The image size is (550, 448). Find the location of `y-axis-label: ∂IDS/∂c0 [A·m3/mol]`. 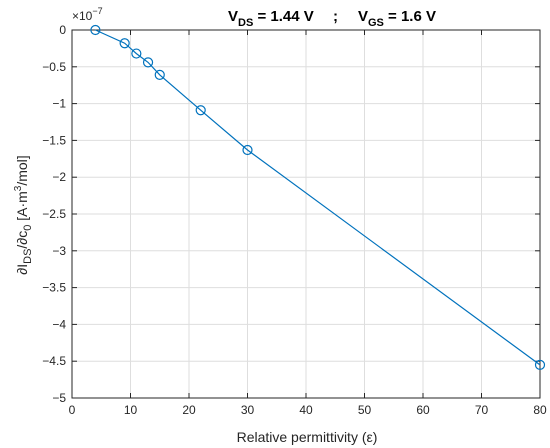

y-axis-label: ∂IDS/∂c0 [A·m3/mol] is located at coordinates (23, 214).